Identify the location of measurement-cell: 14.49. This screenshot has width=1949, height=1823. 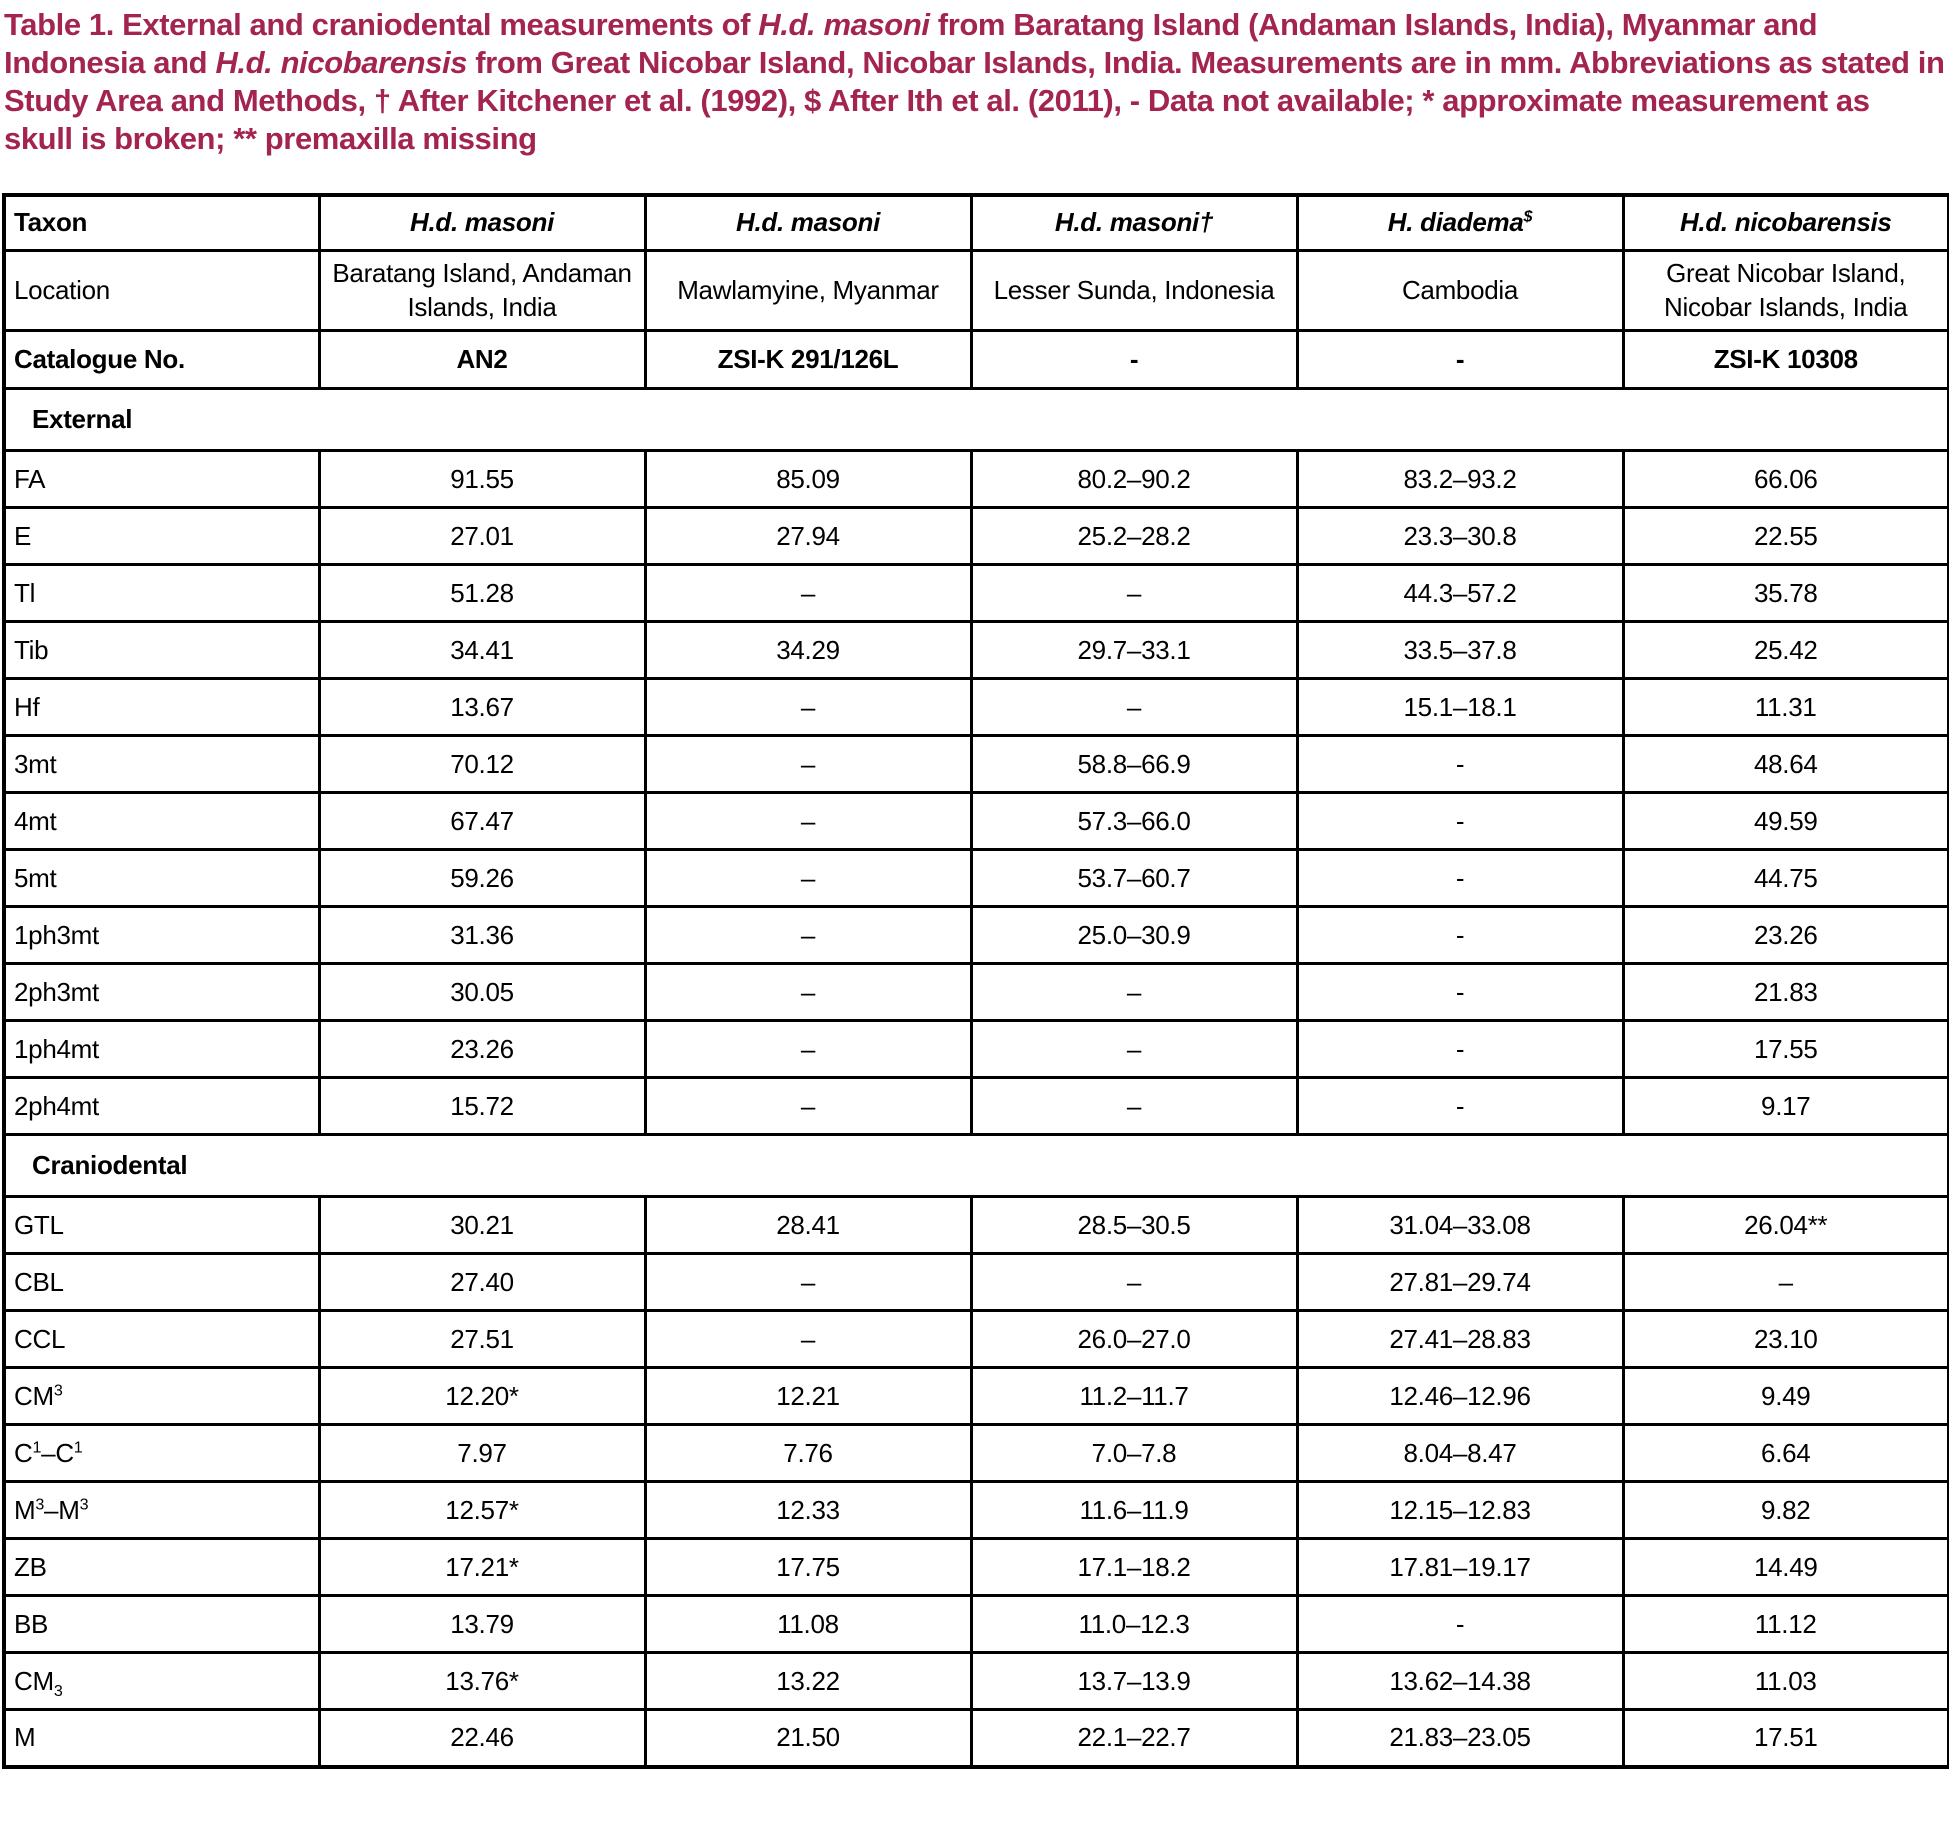
(1785, 1567).